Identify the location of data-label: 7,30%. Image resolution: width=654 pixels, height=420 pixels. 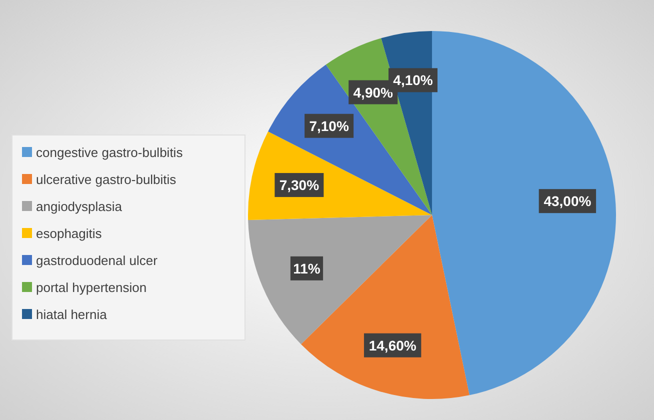
(299, 185).